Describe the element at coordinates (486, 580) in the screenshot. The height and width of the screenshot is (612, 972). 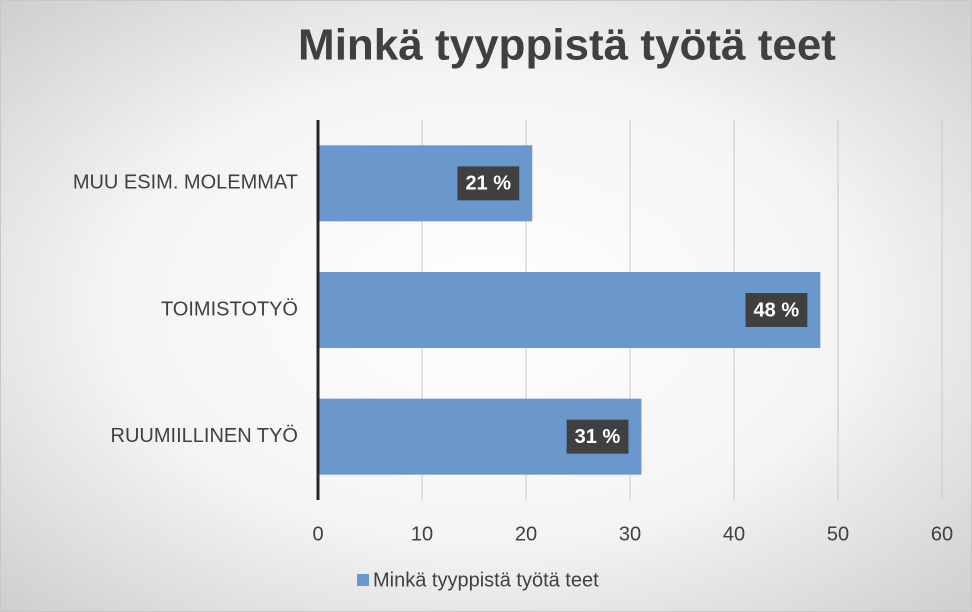
I see `legend-label: Minkä tyyppistä työtä teet` at that location.